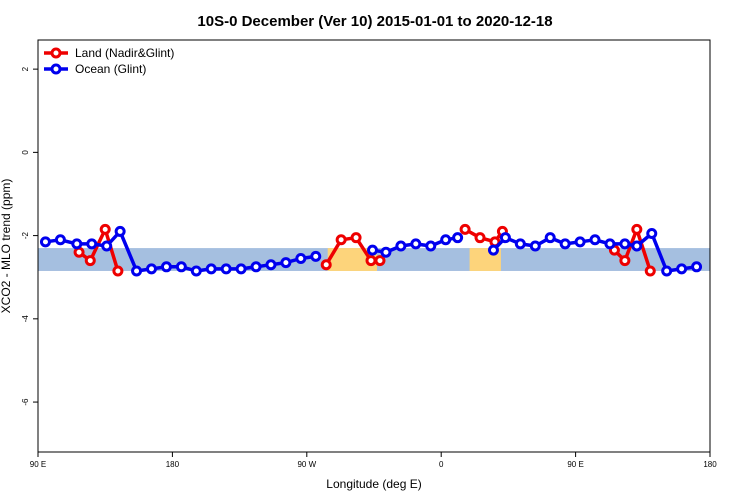 Image resolution: width=750 pixels, height=500 pixels. Describe the element at coordinates (441, 464) in the screenshot. I see `x-tick-label: 0` at that location.